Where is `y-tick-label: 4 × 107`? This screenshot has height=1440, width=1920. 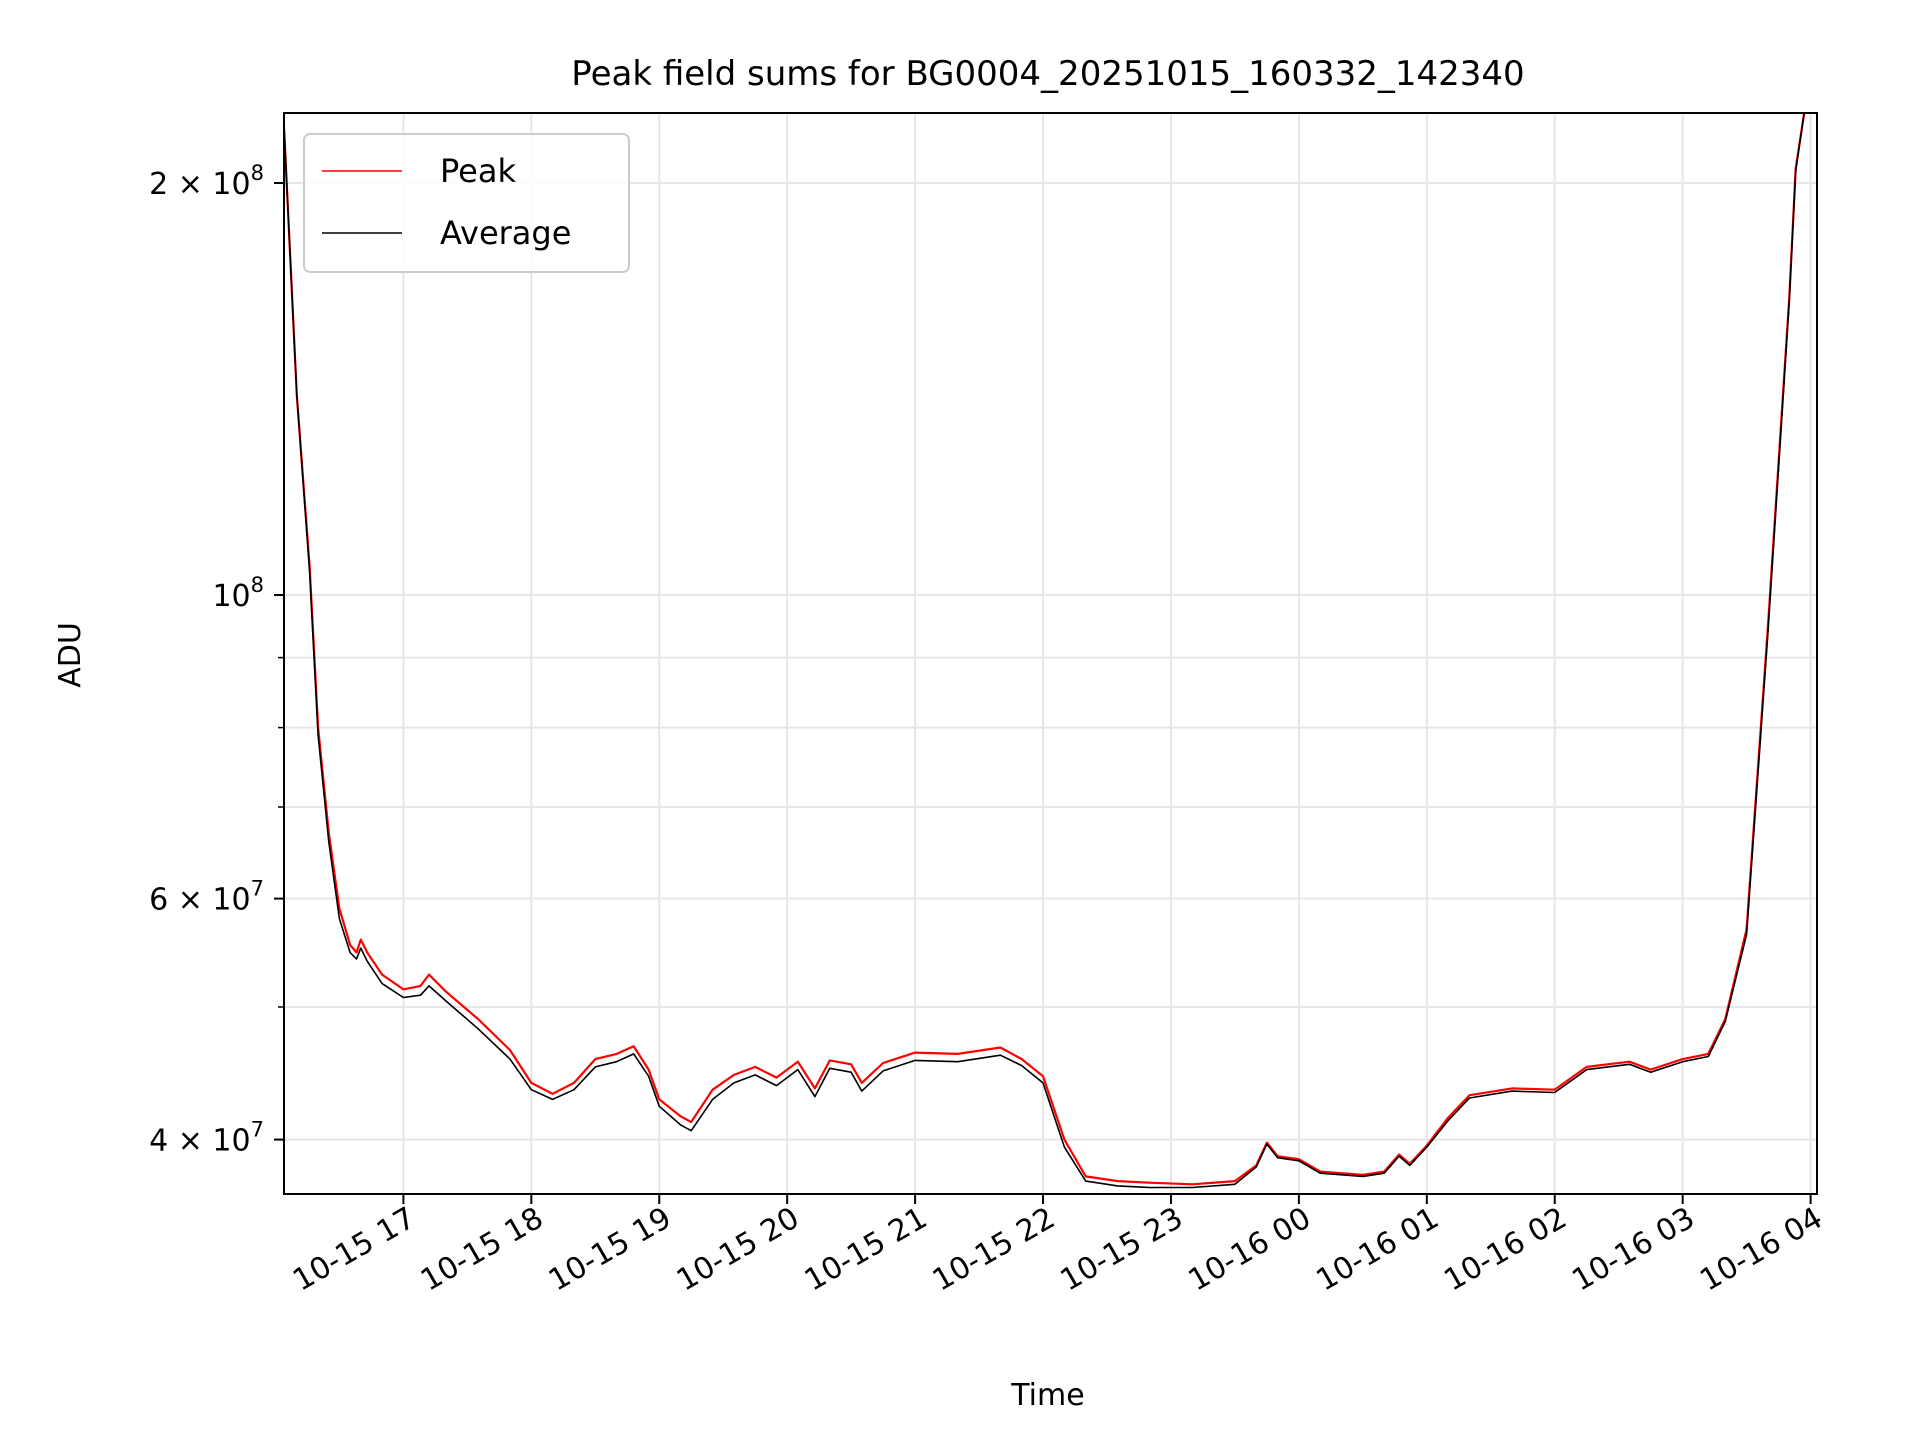
y-tick-label: 4 × 107 is located at coordinates (206, 1138).